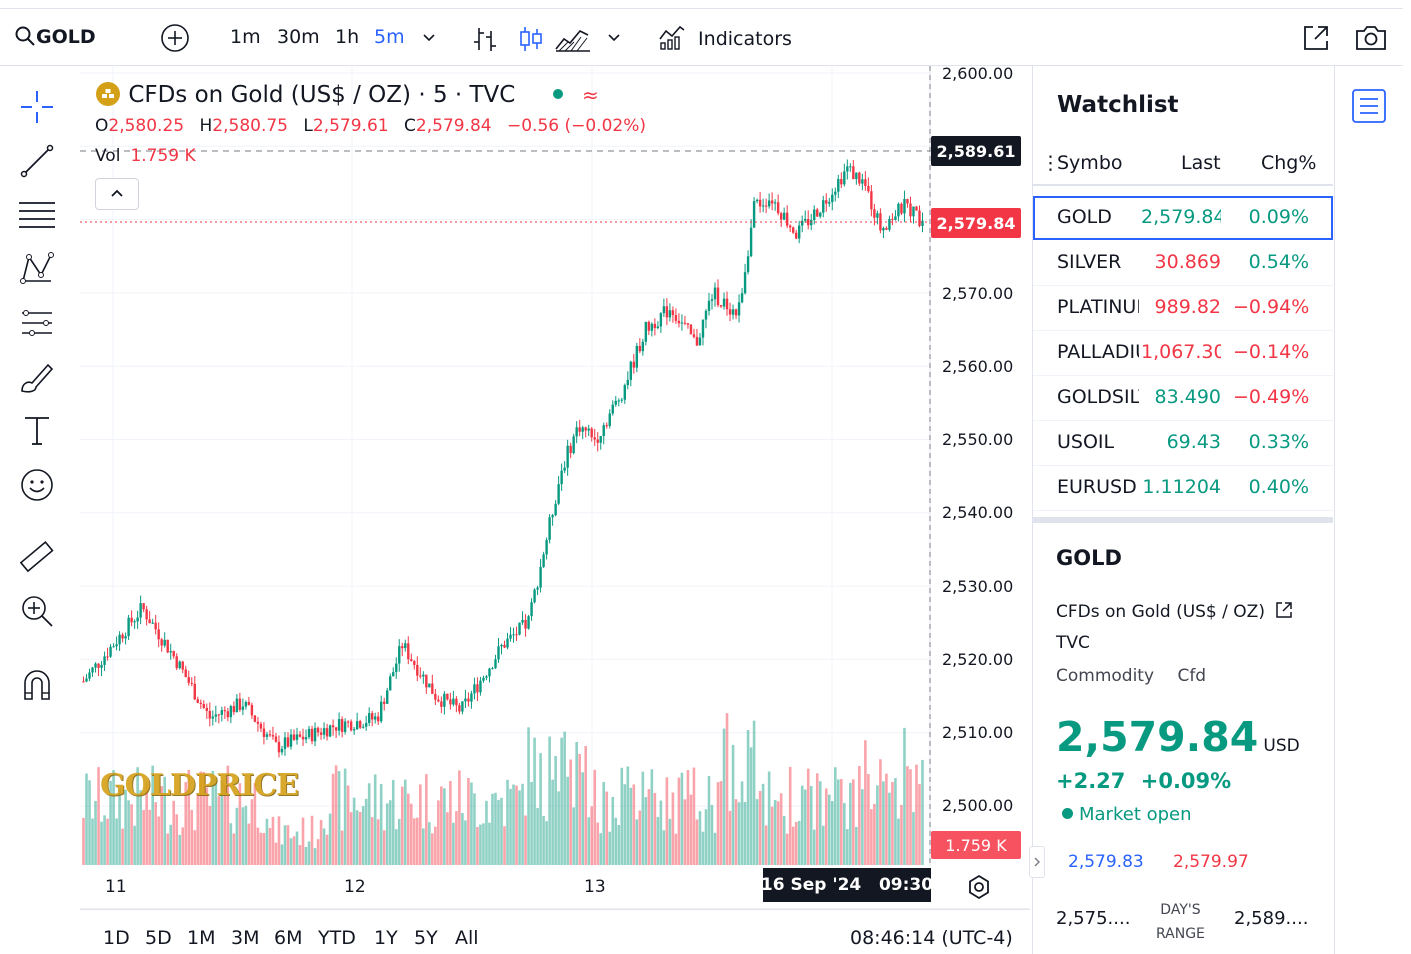  What do you see at coordinates (467, 938) in the screenshot?
I see `range-all: All` at bounding box center [467, 938].